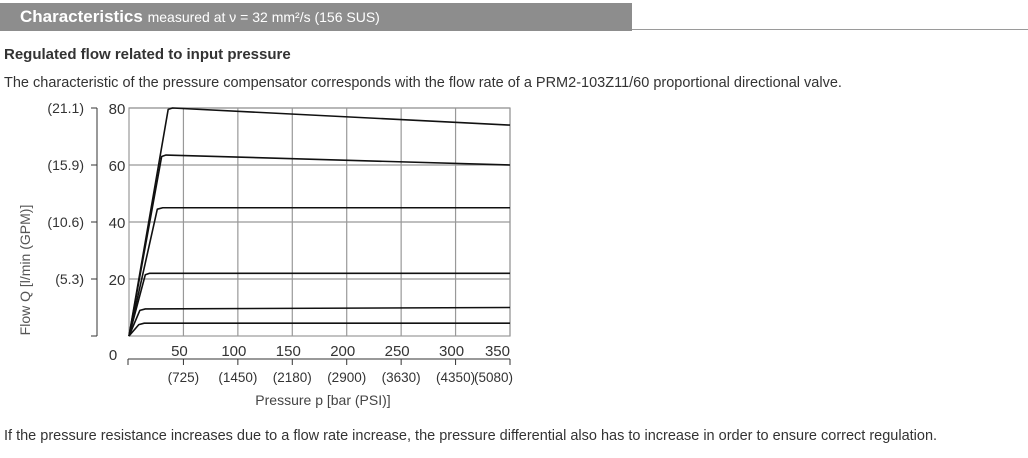 This screenshot has height=458, width=1028. What do you see at coordinates (184, 377) in the screenshot?
I see `x-tick-label-psi: (725)` at bounding box center [184, 377].